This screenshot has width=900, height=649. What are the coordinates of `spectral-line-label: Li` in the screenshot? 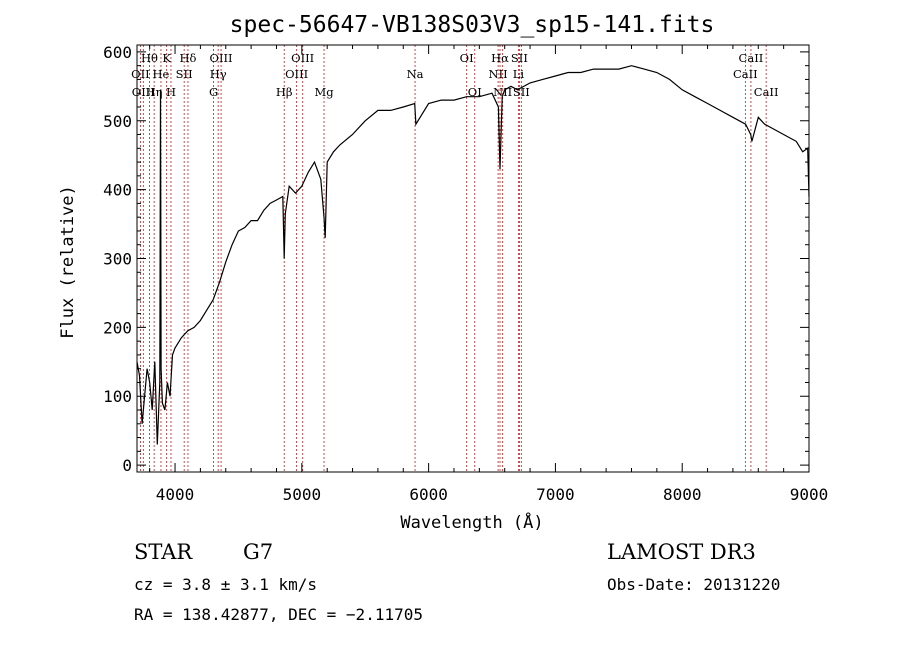 It's located at (519, 74).